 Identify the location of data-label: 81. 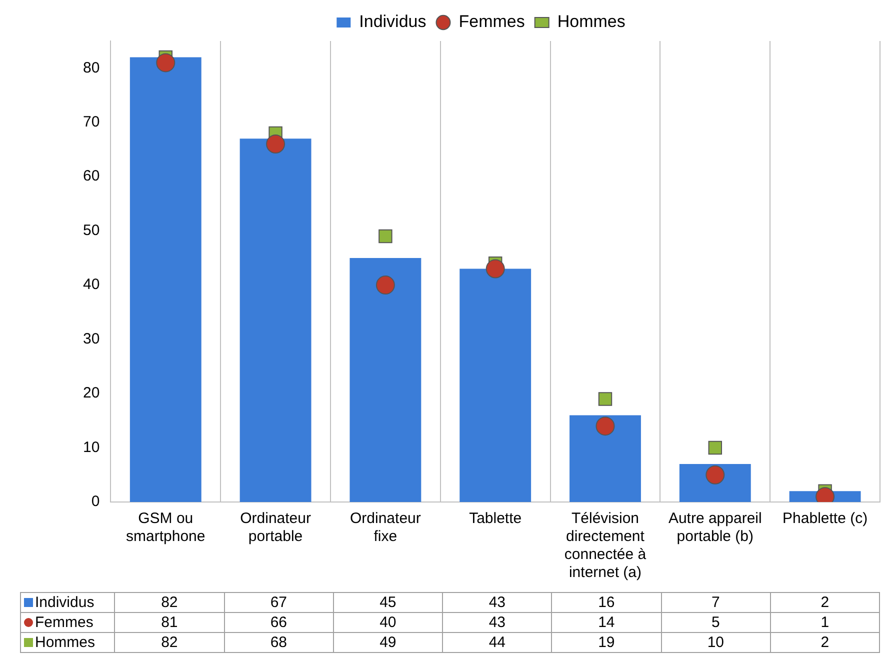
(169, 622).